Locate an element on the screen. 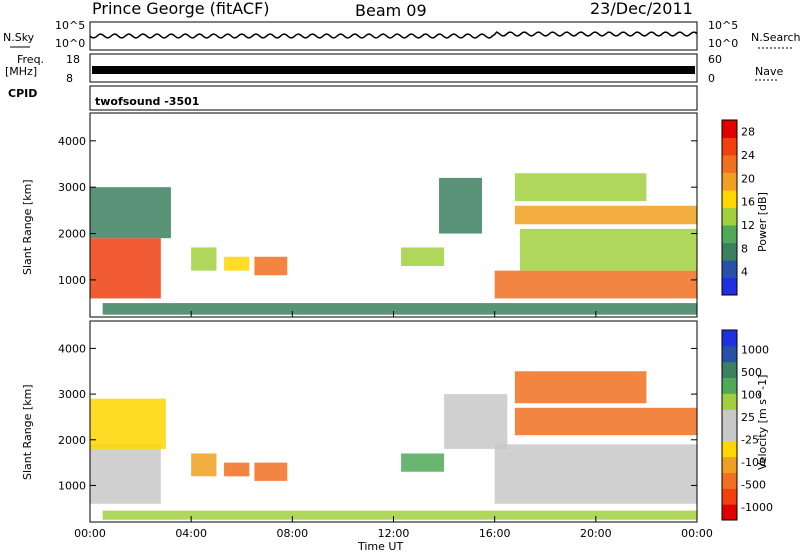 This screenshot has width=800, height=554. power-y-tick-3: 4000 is located at coordinates (72, 141).